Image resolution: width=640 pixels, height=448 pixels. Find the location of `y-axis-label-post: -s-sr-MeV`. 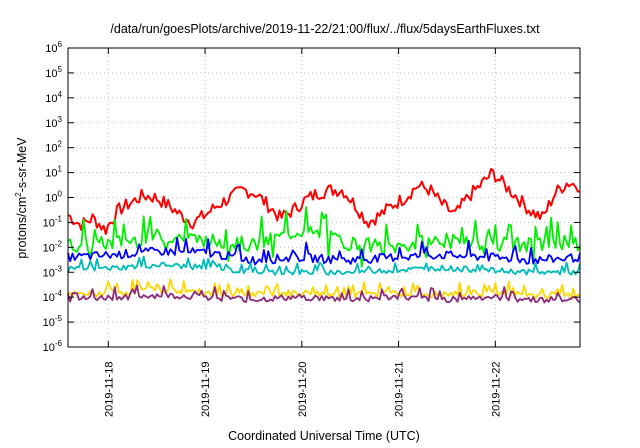

y-axis-label-post: -s-sr-MeV is located at coordinates (22, 165).